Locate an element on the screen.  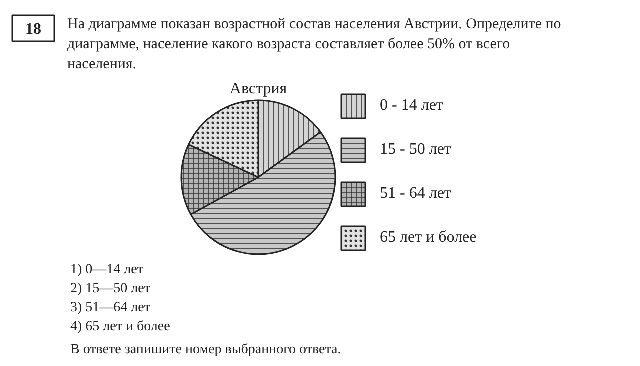
text: 3) 51—64 лет is located at coordinates (110, 308).